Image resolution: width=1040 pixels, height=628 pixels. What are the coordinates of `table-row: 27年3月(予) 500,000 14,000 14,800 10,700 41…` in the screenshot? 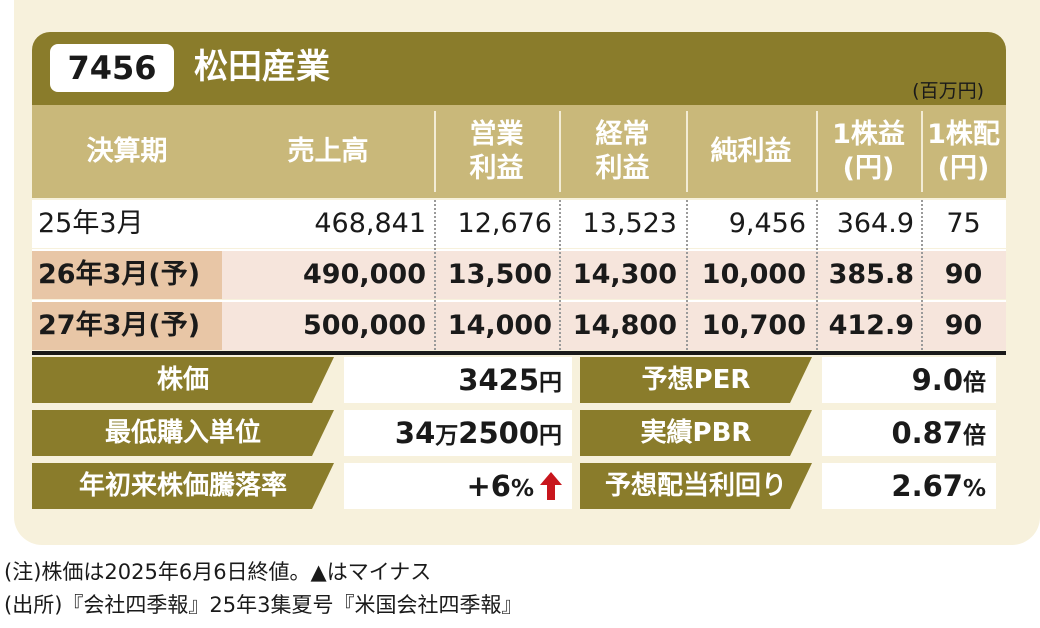 It's located at (519, 326).